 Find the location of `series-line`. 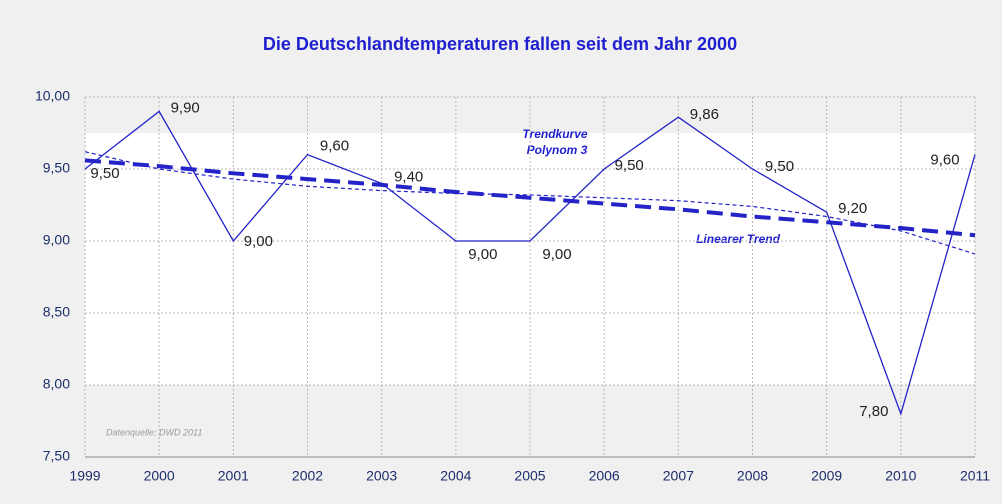

series-line is located at coordinates (530, 198).